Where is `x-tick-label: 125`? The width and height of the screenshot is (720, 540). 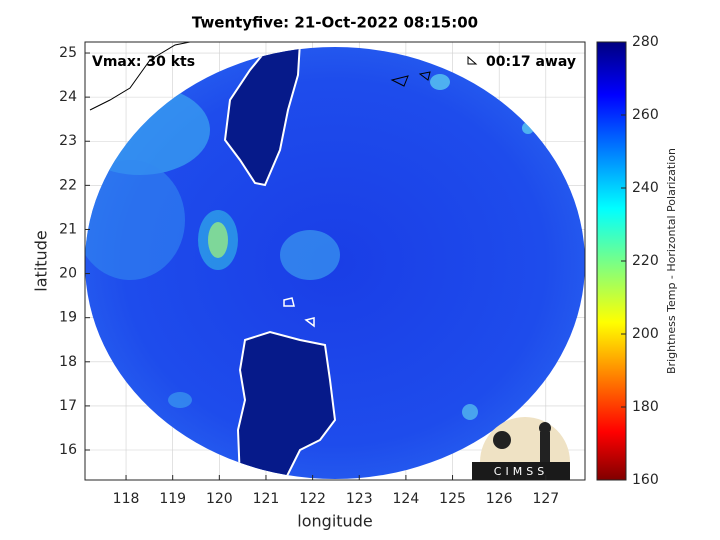 x-tick-label: 125 is located at coordinates (452, 499).